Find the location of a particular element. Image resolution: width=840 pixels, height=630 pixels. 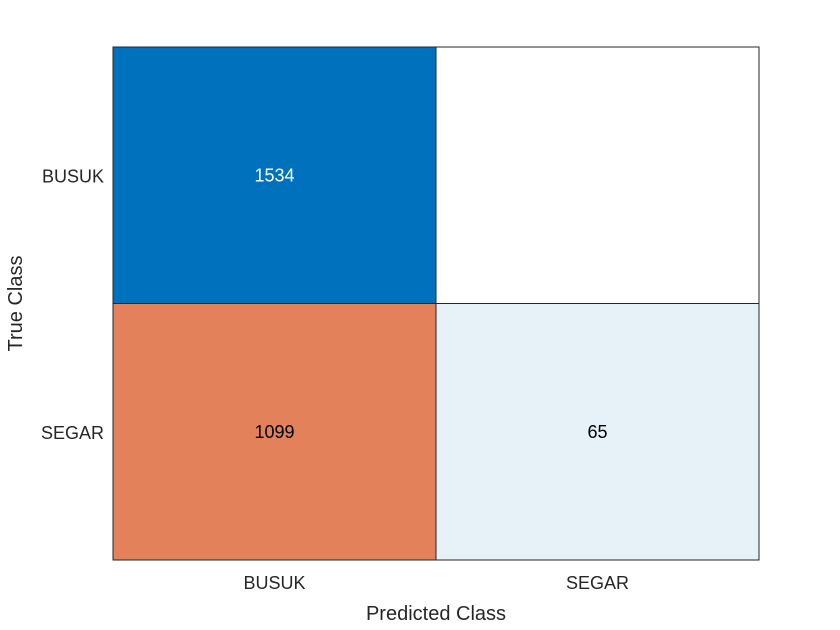

y-axis-label: True Class is located at coordinates (16, 304).